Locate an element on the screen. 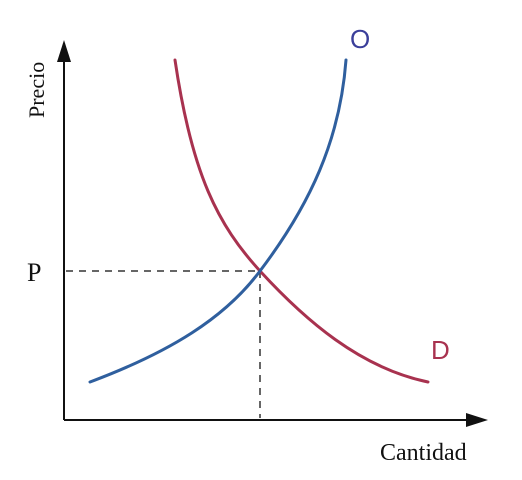 This screenshot has width=522, height=480. x-axis-label: Cantidad is located at coordinates (423, 453).